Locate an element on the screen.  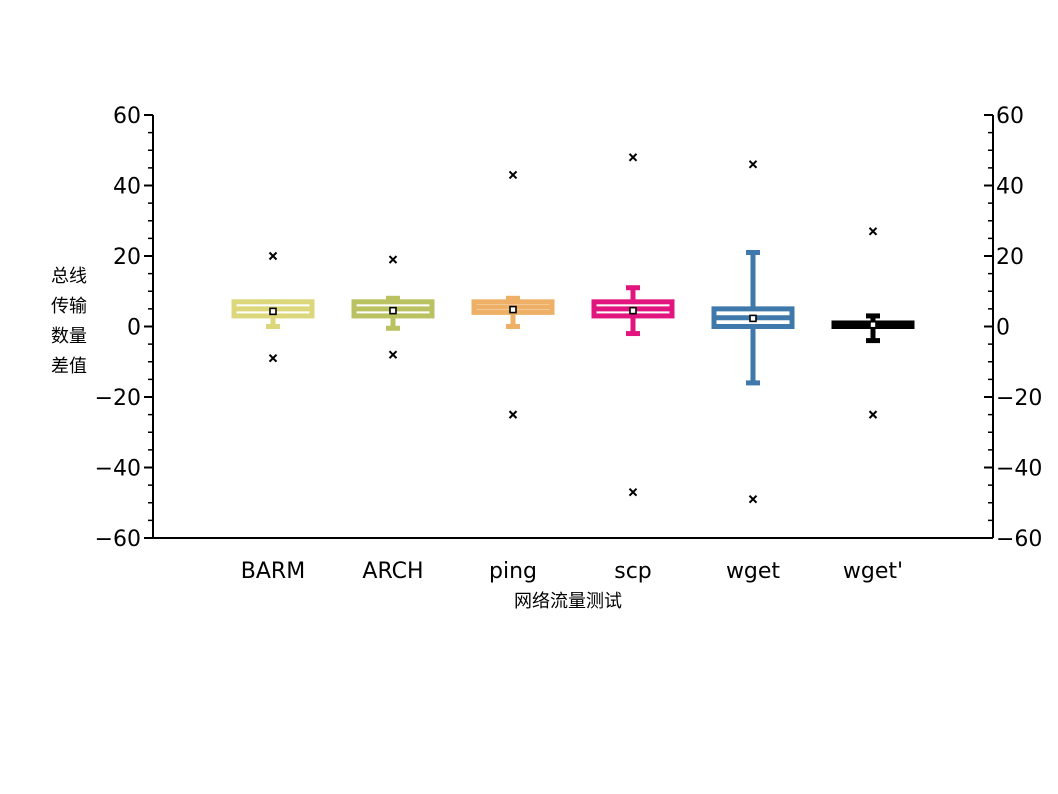
left-y-axis: 60 40 20 0 −20 −40 −60 is located at coordinates (124, 328).